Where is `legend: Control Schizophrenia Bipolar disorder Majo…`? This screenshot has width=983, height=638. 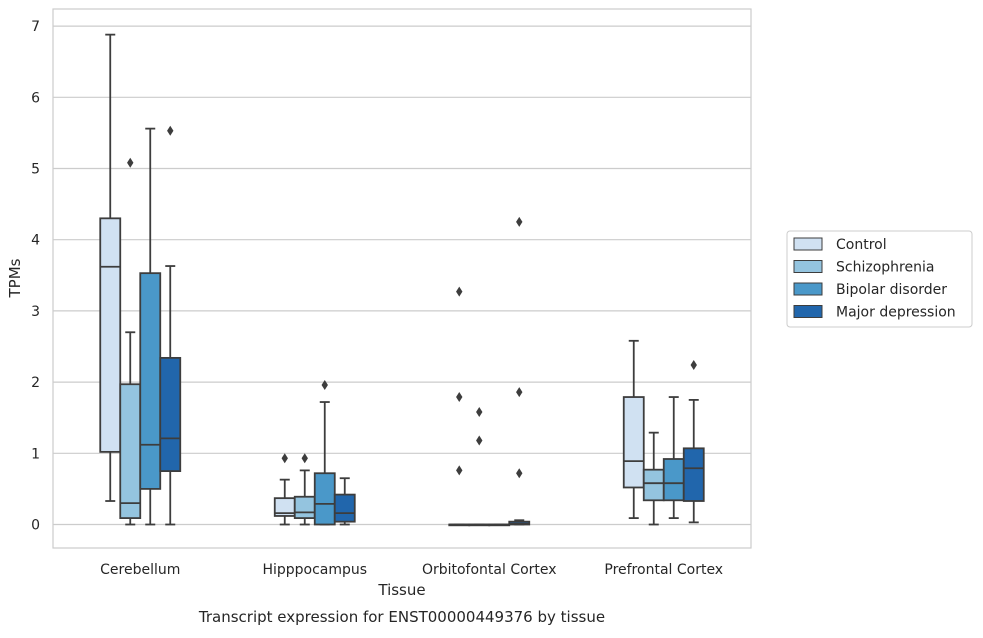 legend: Control Schizophrenia Bipolar disorder Majo… is located at coordinates (879, 279).